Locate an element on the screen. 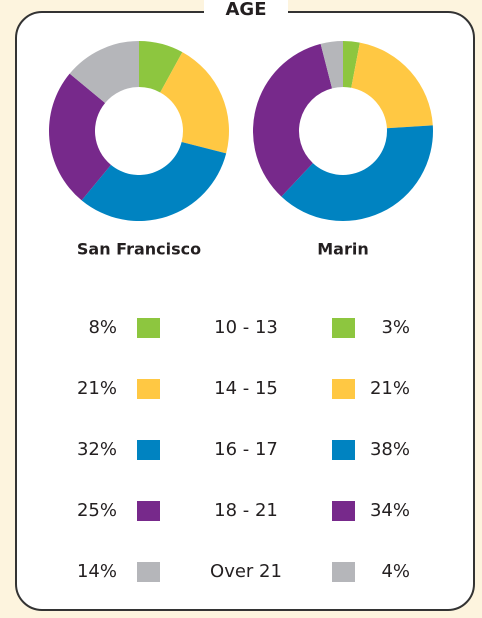 This screenshot has width=482, height=618. title: AGE is located at coordinates (245, 10).